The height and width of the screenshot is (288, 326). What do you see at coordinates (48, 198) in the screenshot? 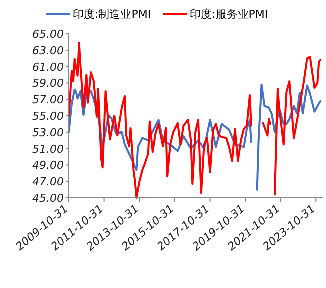
I see `y-tick-label: 45.00` at bounding box center [48, 198].